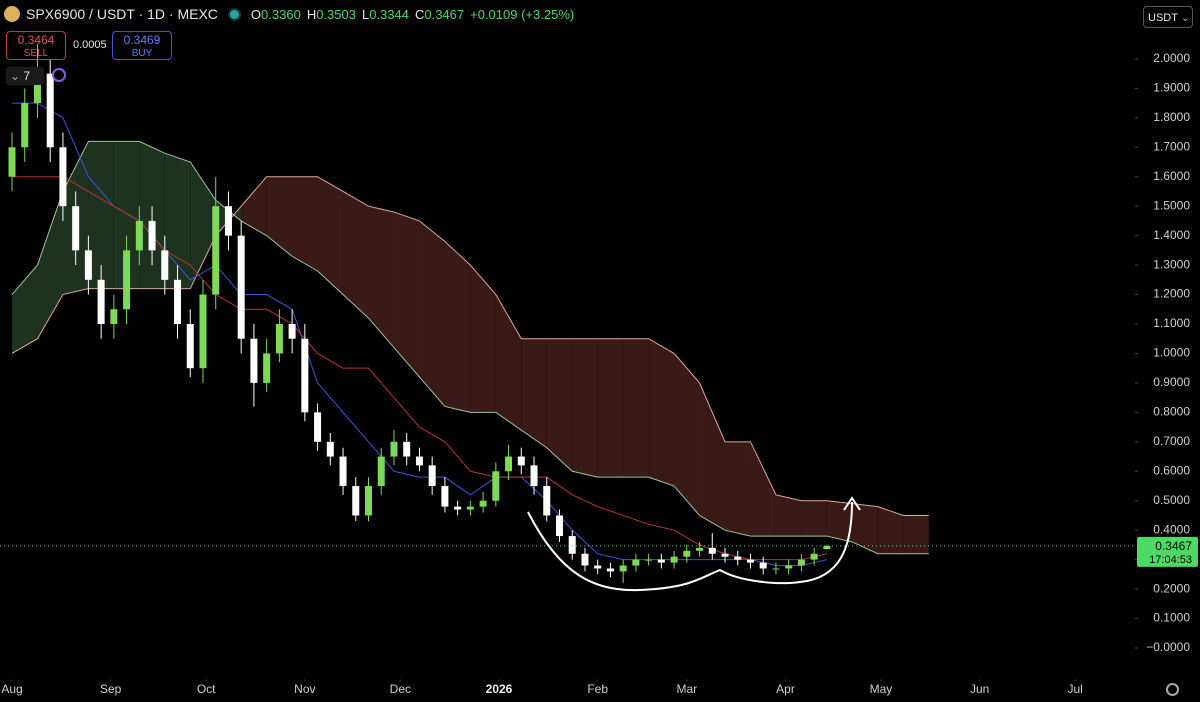 The width and height of the screenshot is (1200, 702). I want to click on countdown: 17:04:53, so click(1170, 560).